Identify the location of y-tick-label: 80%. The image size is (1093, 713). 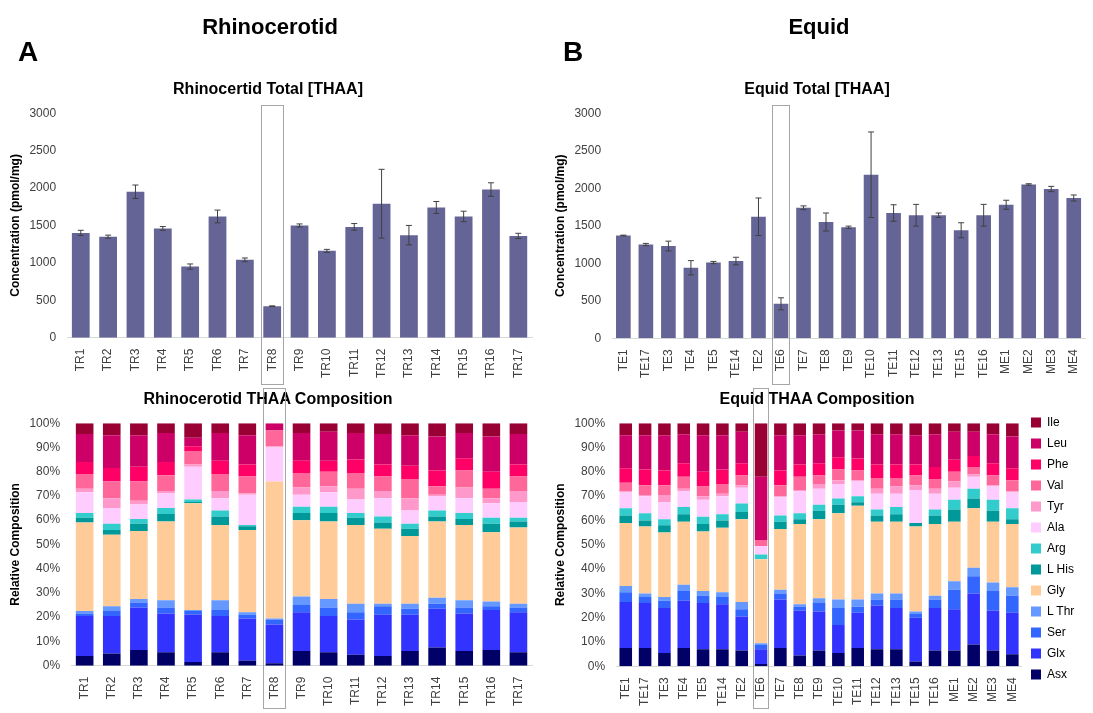
(48, 471).